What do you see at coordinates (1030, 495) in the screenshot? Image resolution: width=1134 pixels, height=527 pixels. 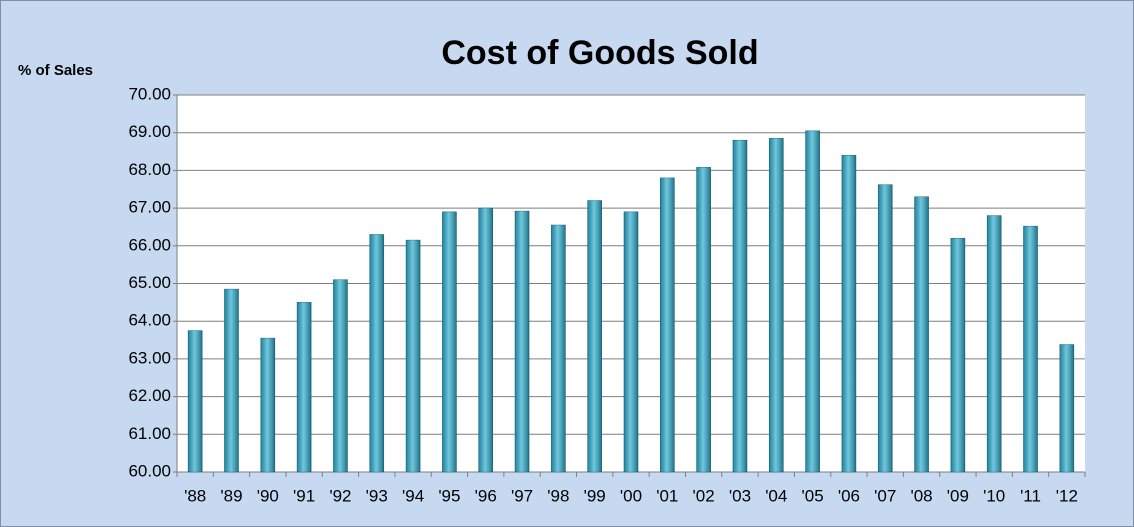 I see `x-tick-label: '11` at bounding box center [1030, 495].